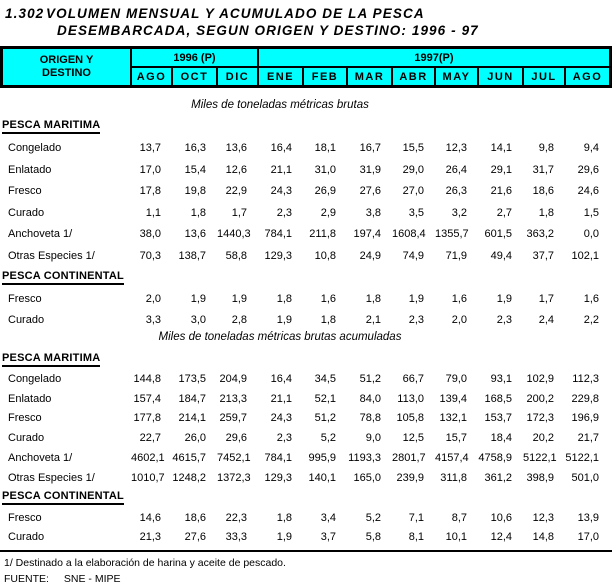 The image size is (612, 588). Describe the element at coordinates (236, 517) in the screenshot. I see `value-cell-2: 22,3` at that location.